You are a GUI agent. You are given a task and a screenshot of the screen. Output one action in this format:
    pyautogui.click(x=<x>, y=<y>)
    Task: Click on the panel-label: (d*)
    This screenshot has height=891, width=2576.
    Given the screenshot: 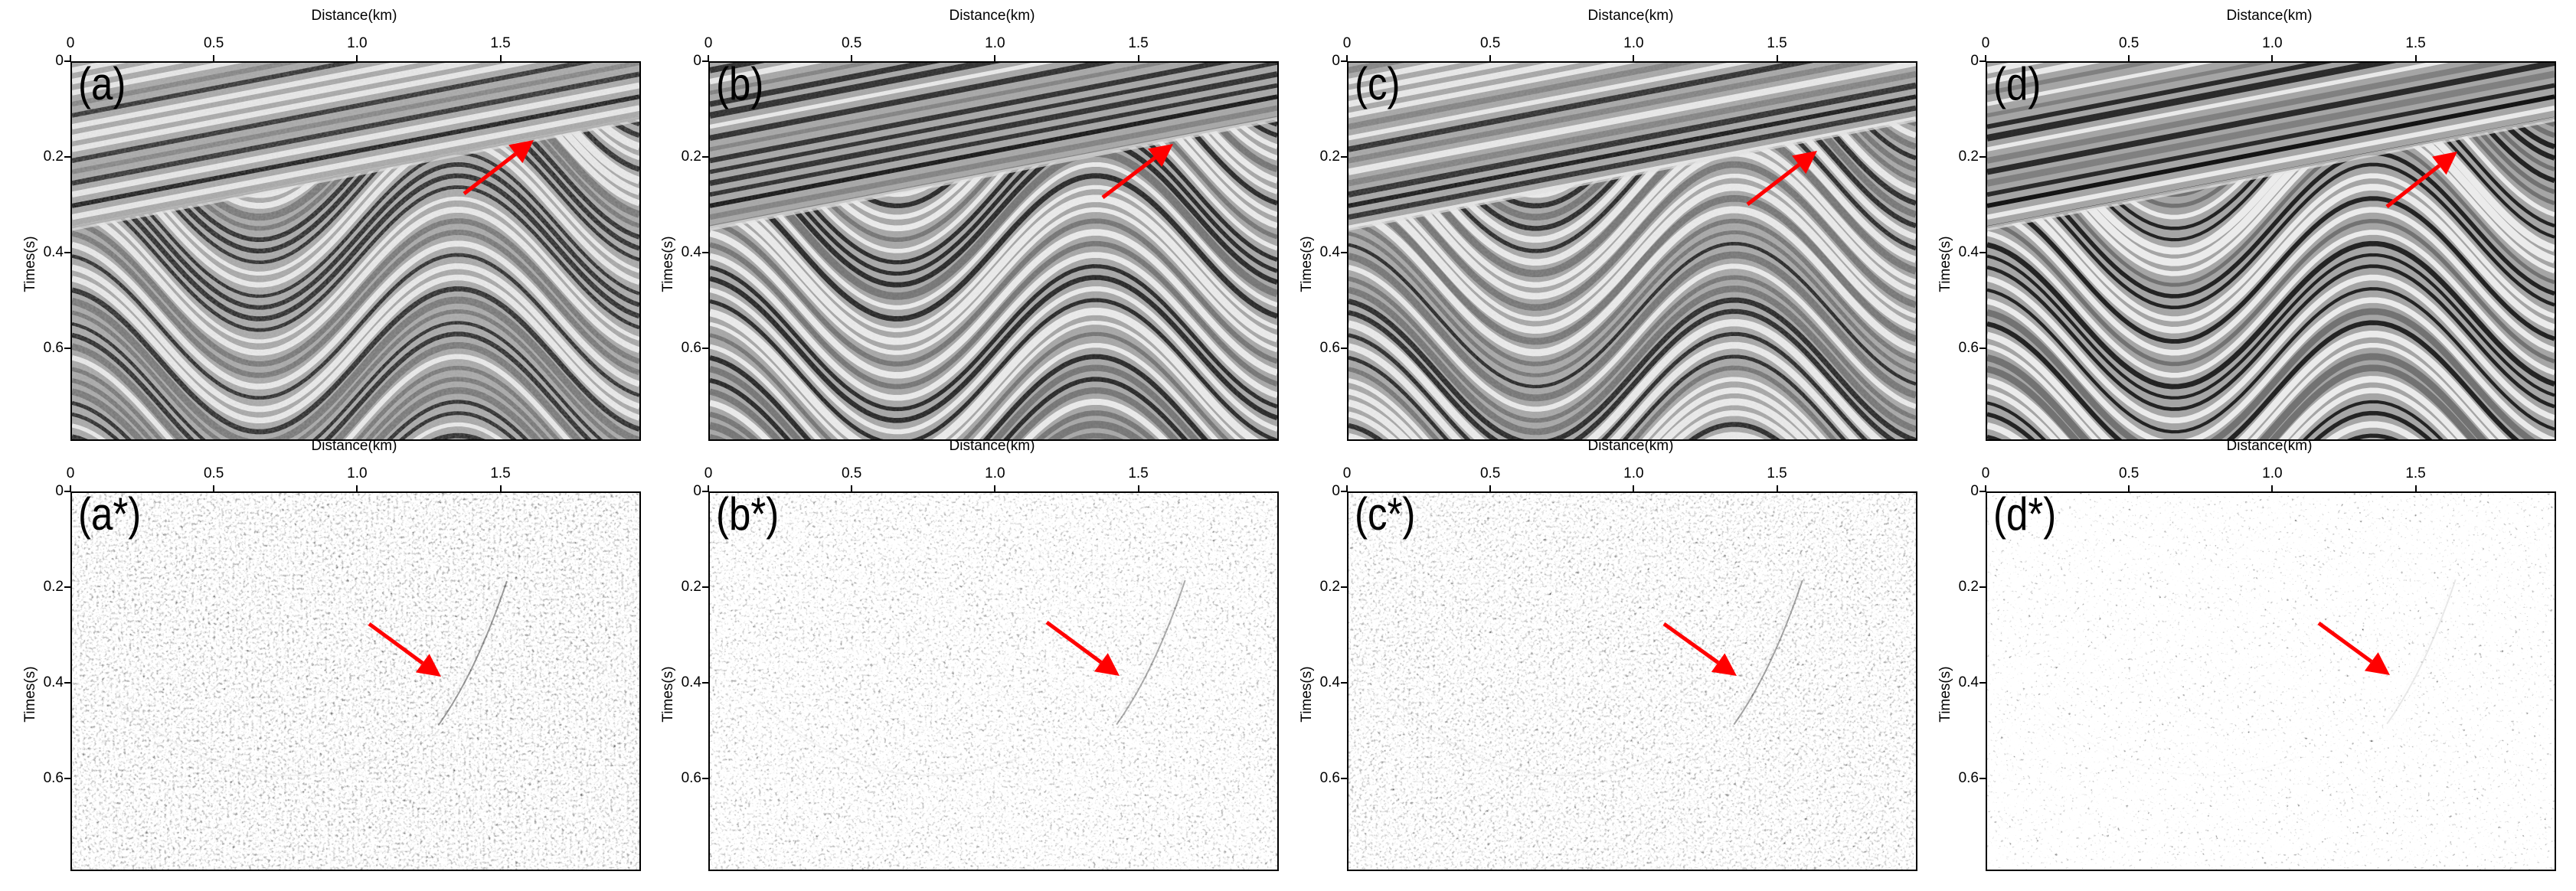 What is the action you would take?
    pyautogui.click(x=2025, y=515)
    